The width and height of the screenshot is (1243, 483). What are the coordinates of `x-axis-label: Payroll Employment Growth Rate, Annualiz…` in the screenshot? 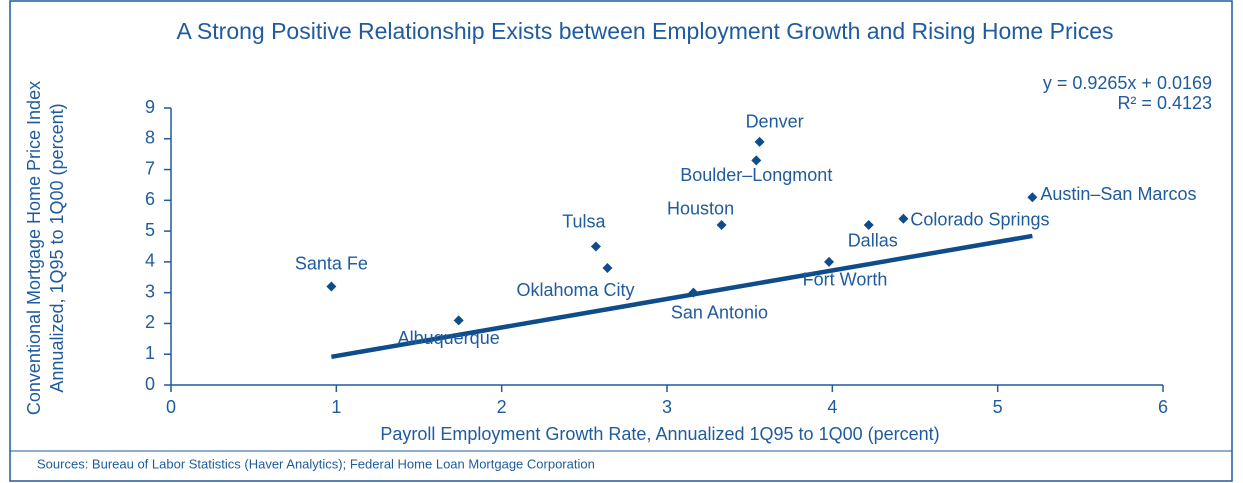 It's located at (659, 434).